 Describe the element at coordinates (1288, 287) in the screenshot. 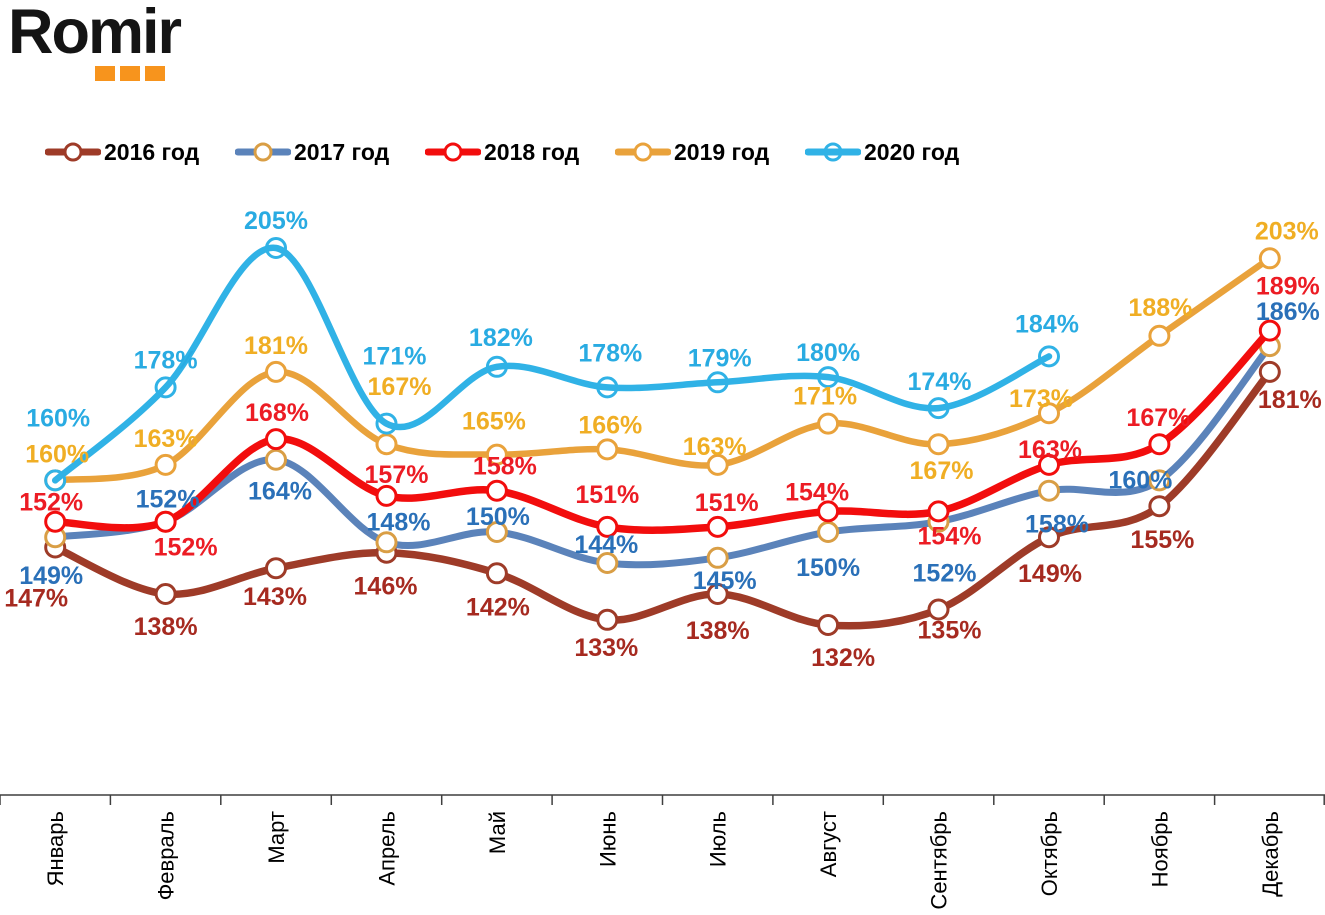

I see `data-label: 189%` at that location.